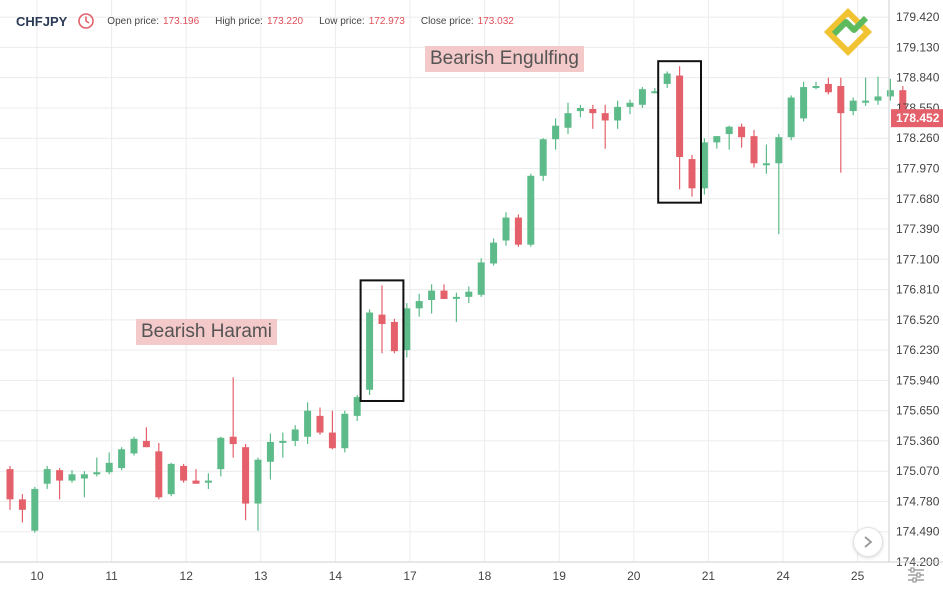 The height and width of the screenshot is (591, 943). I want to click on y-tick-label: 176.230, so click(918, 350).